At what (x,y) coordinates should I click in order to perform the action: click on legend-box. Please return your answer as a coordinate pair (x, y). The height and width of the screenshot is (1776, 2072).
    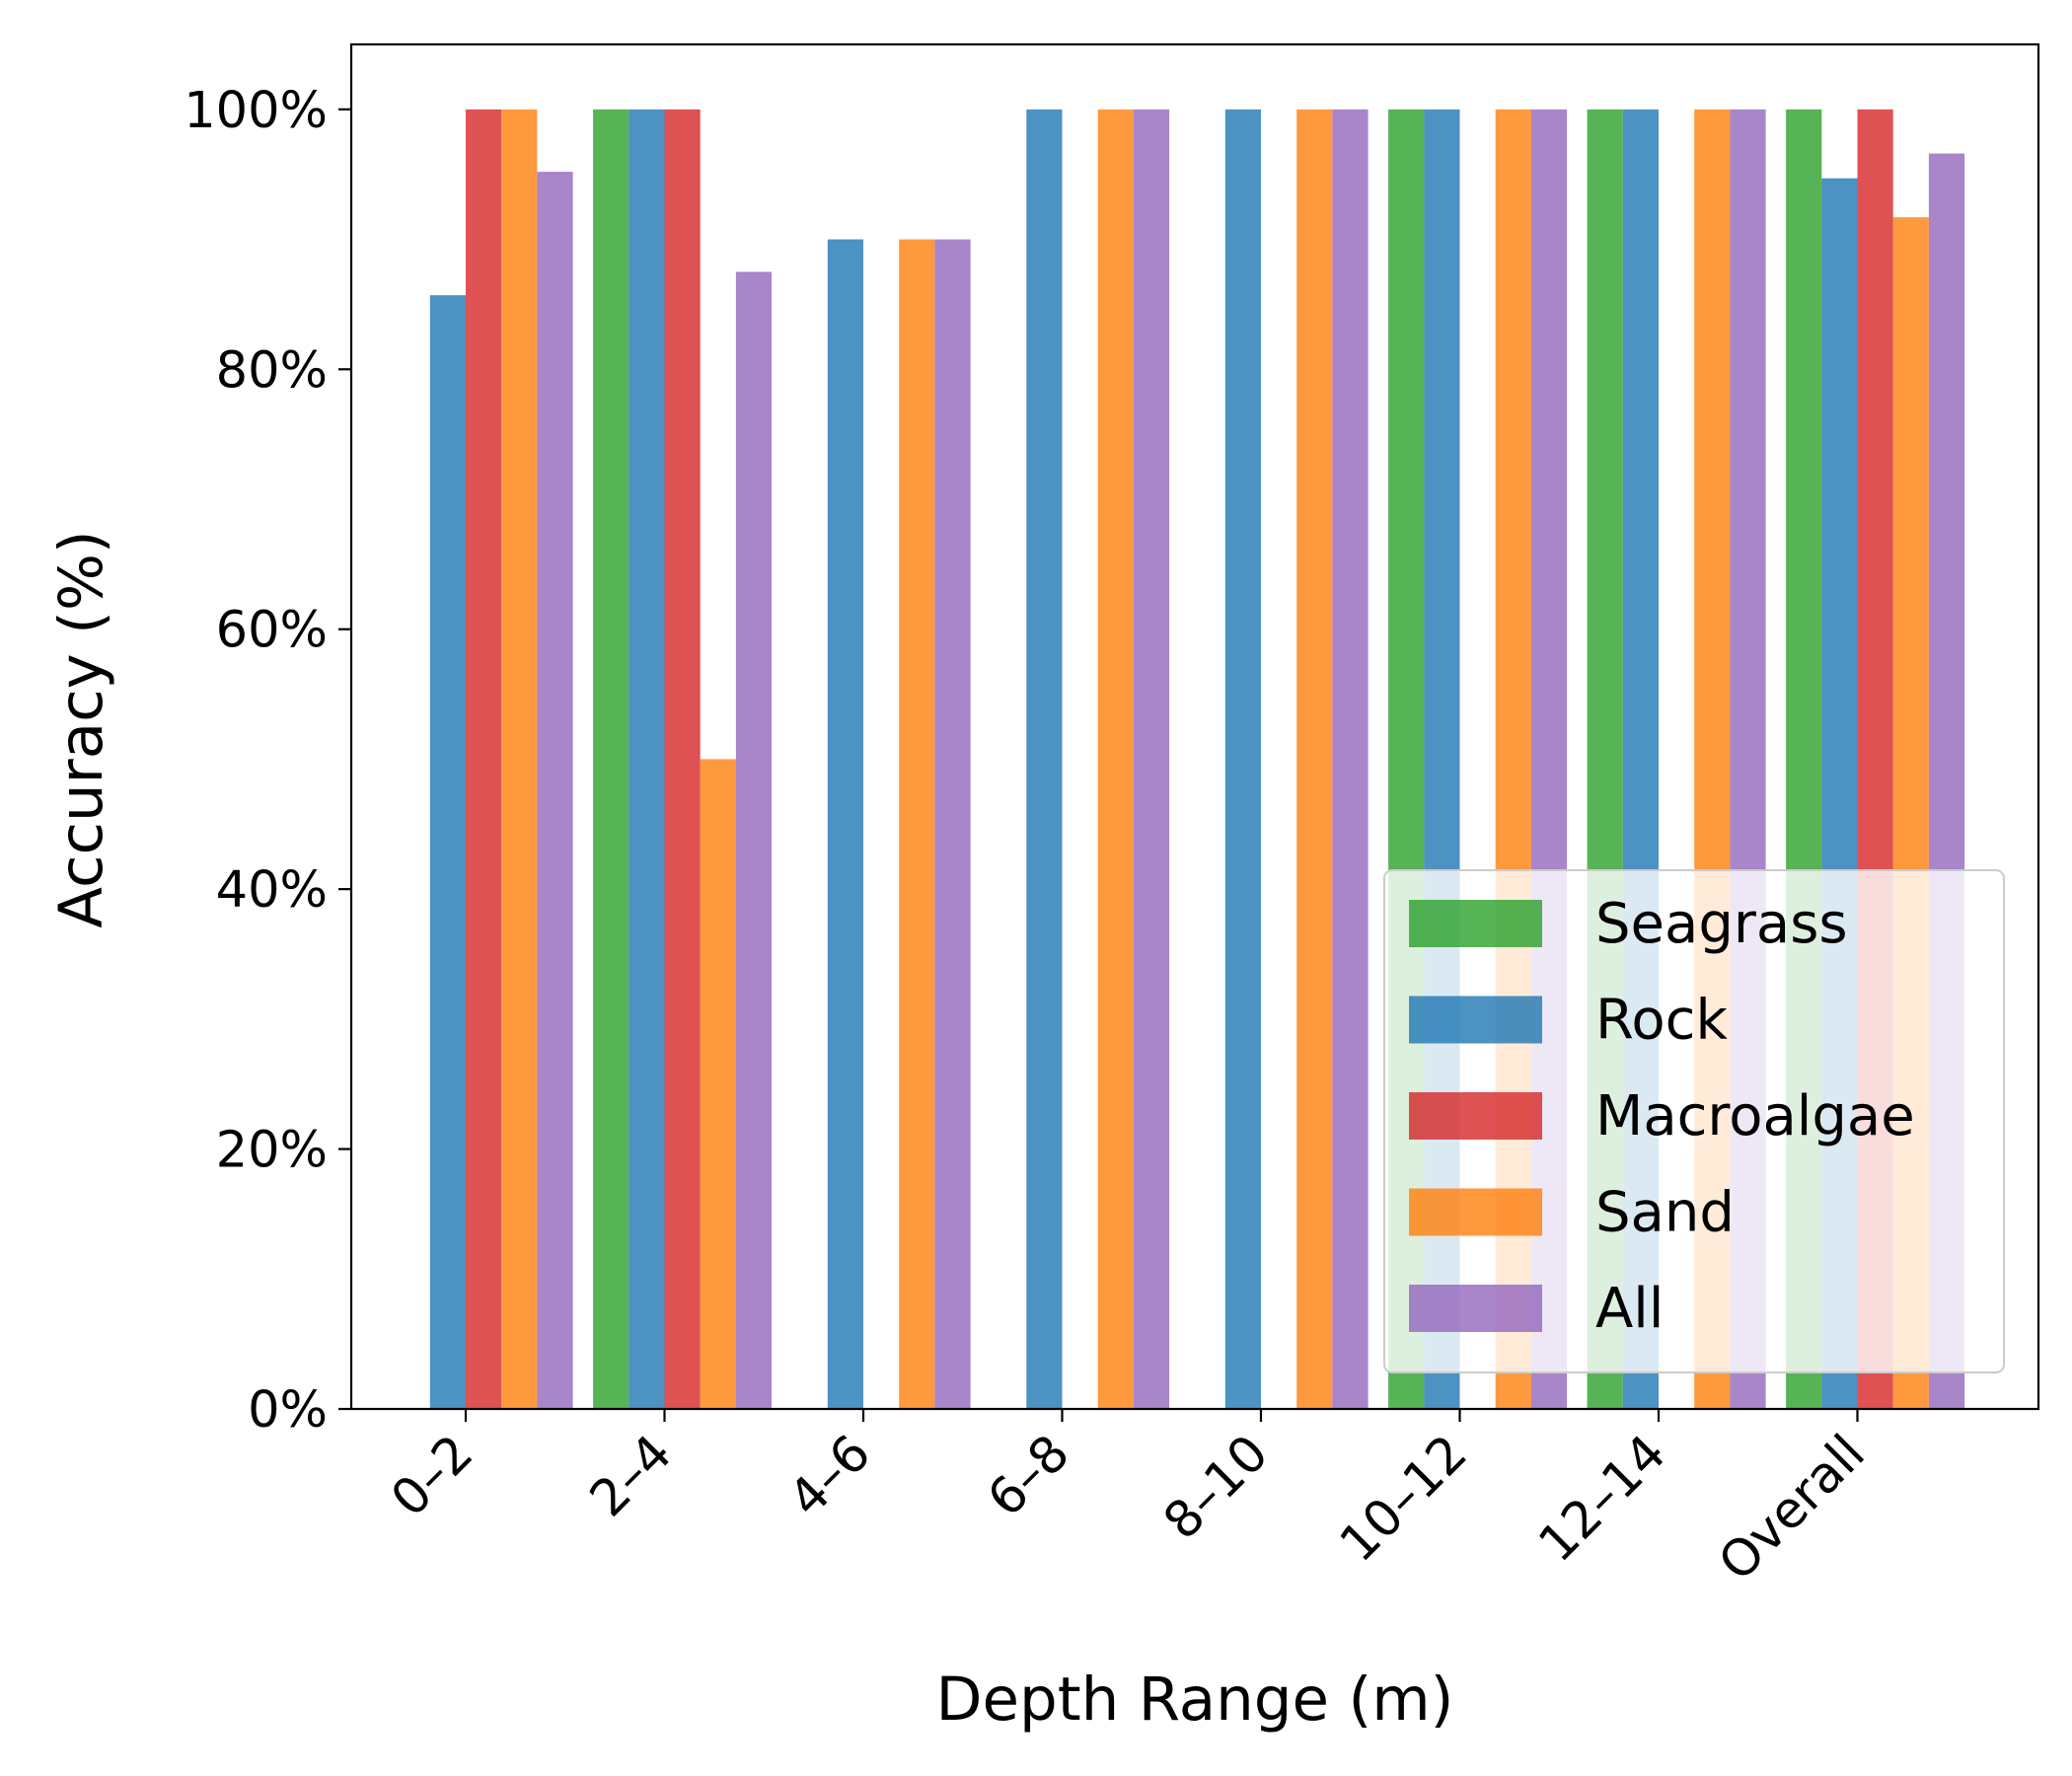
    Looking at the image, I should click on (1694, 1121).